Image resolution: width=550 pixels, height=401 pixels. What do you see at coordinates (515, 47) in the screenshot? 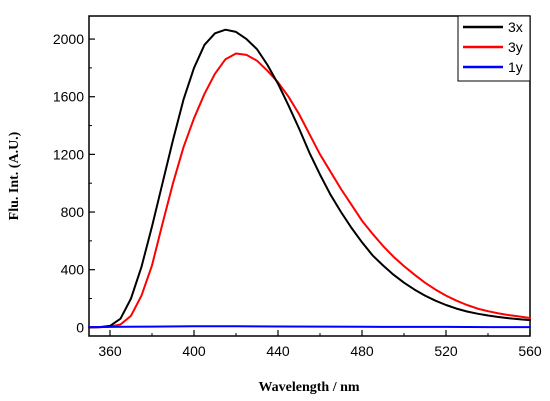
I see `legend-label-3y: 3y` at bounding box center [515, 47].